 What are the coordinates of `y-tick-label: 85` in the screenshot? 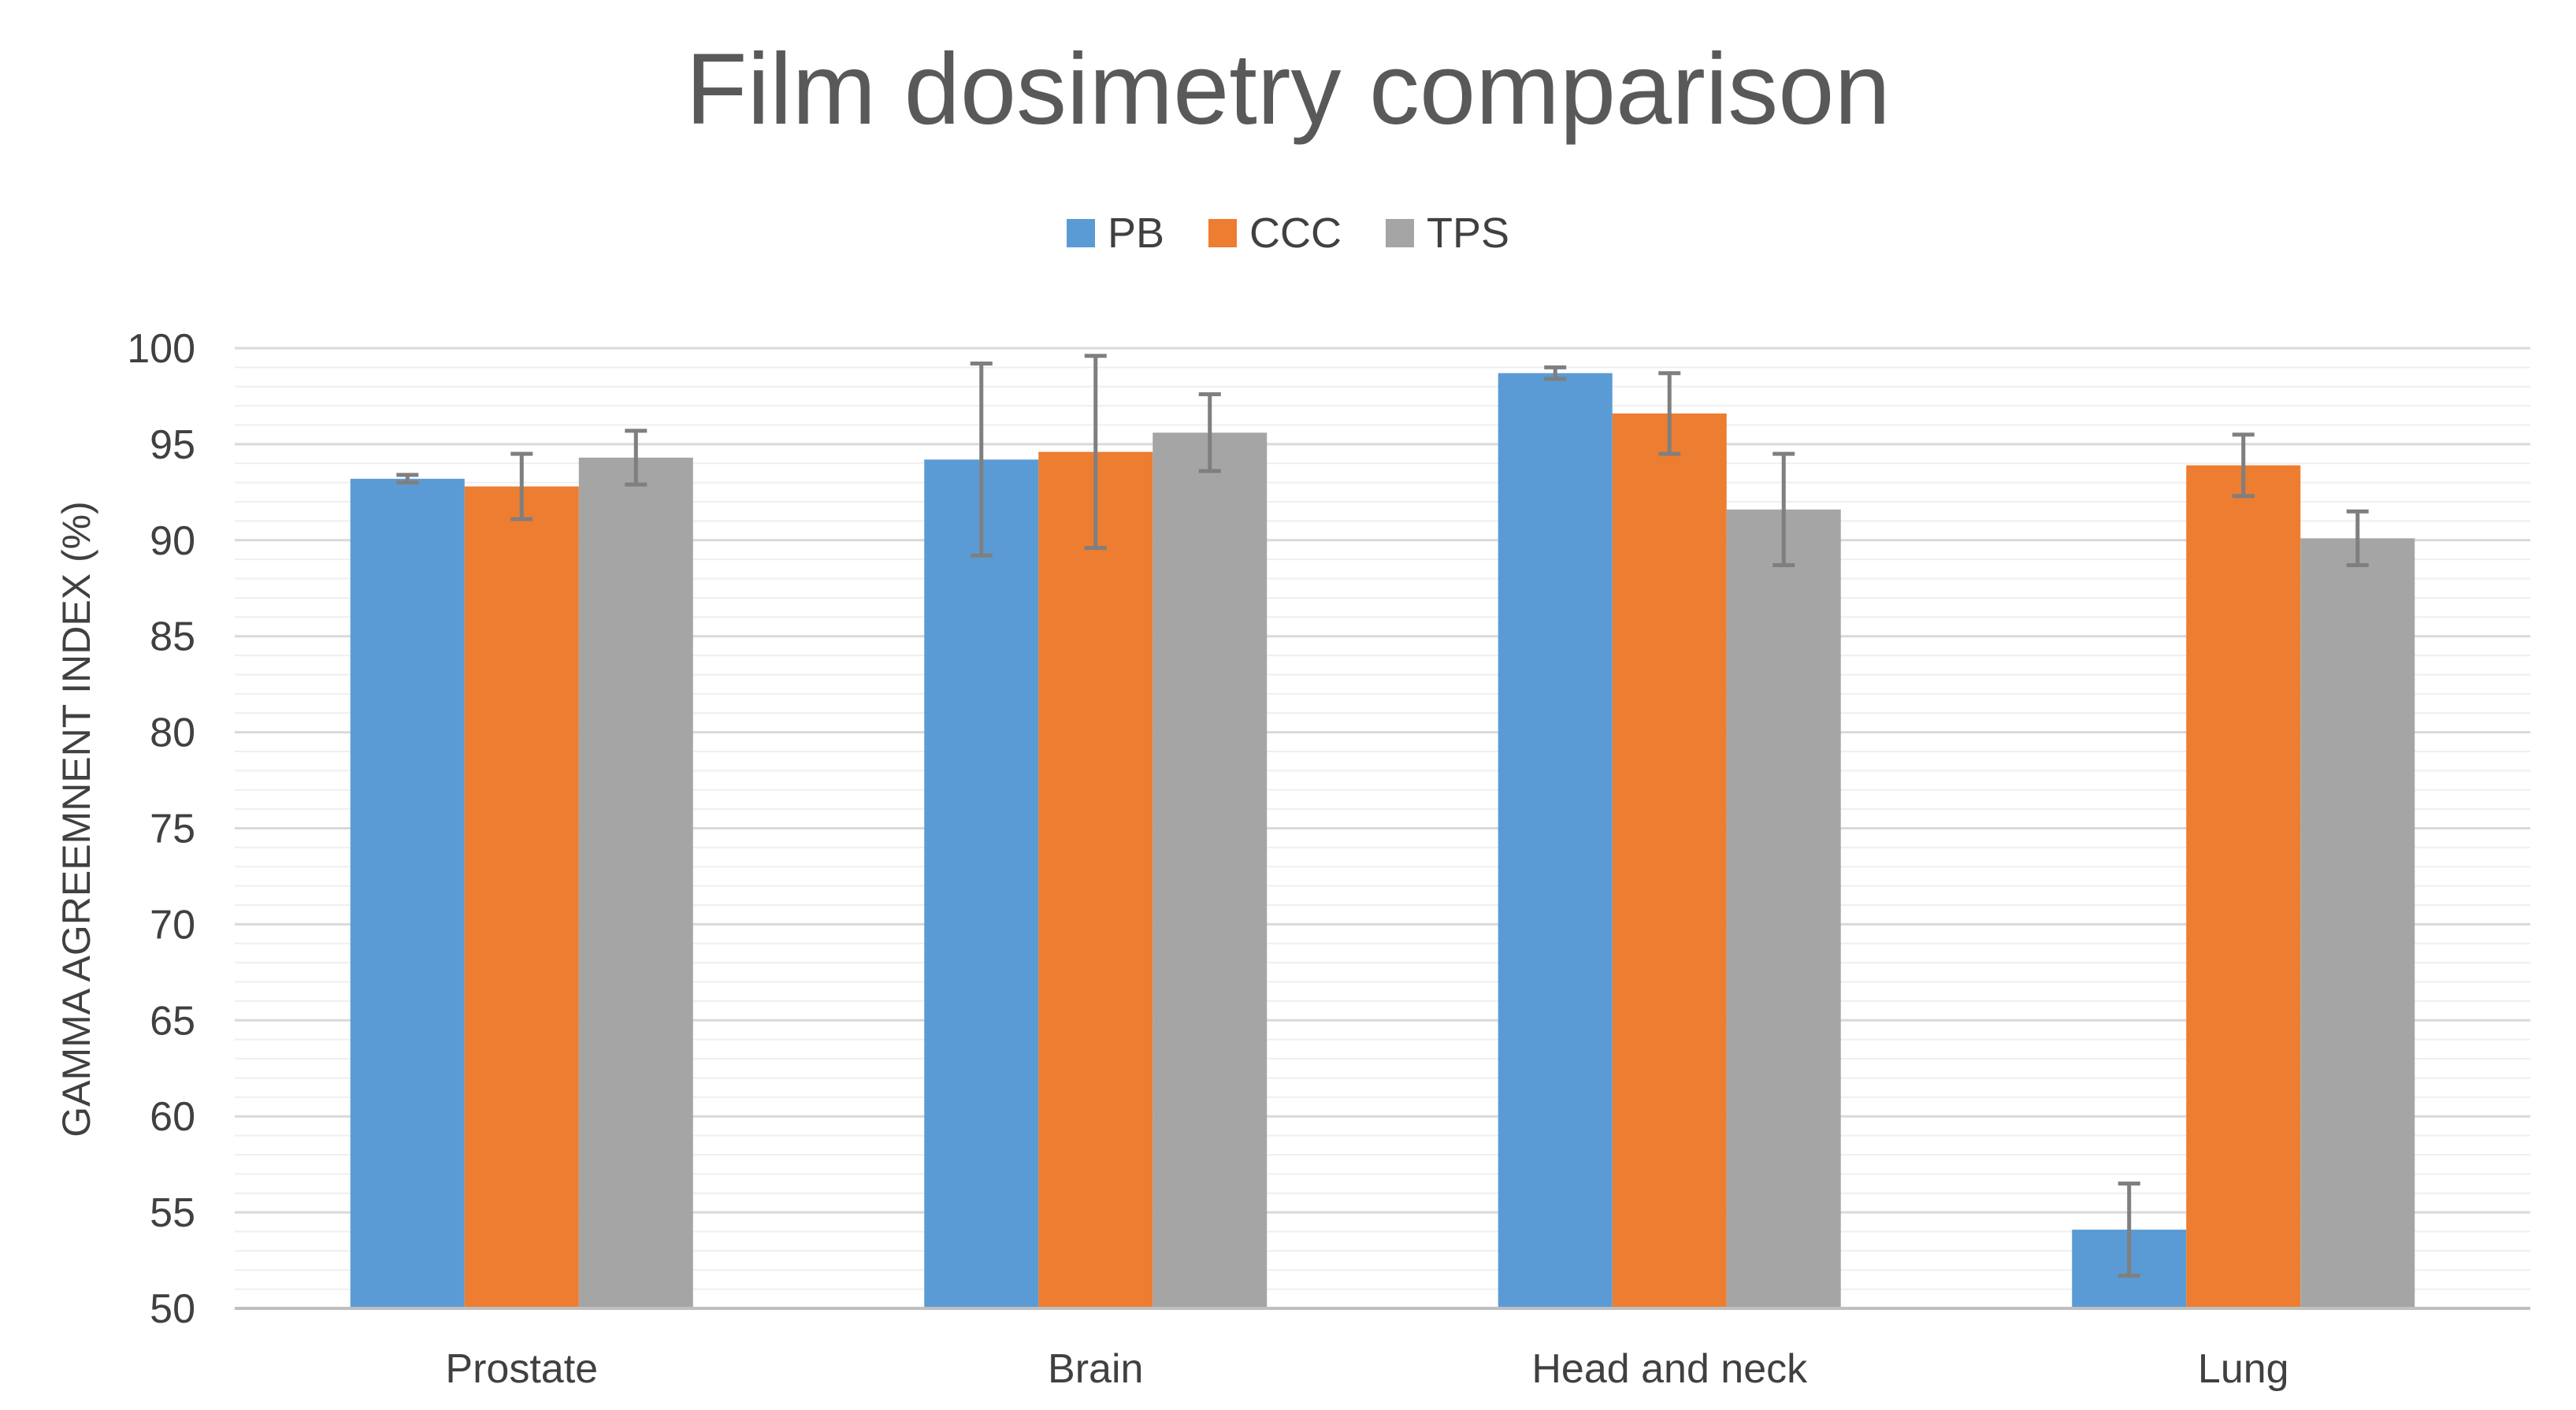 It's located at (172, 637).